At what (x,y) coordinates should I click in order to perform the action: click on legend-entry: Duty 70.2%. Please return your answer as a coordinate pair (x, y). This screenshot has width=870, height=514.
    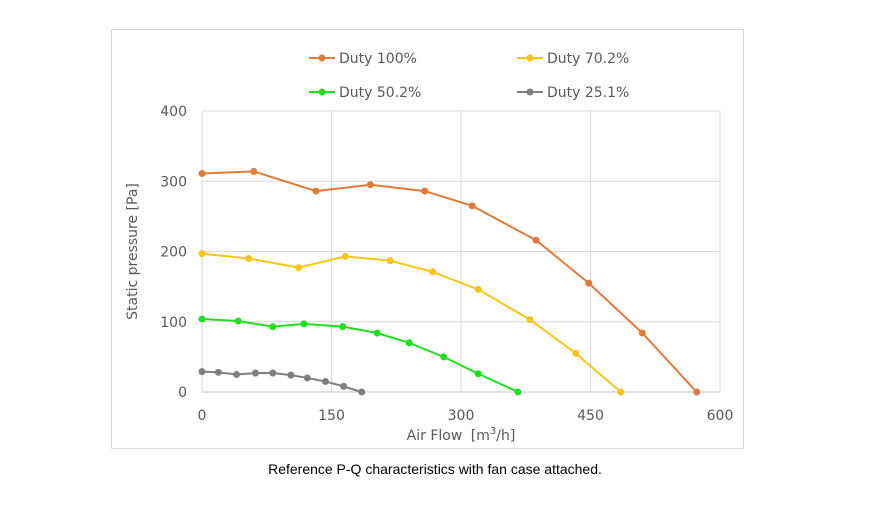
    Looking at the image, I should click on (573, 59).